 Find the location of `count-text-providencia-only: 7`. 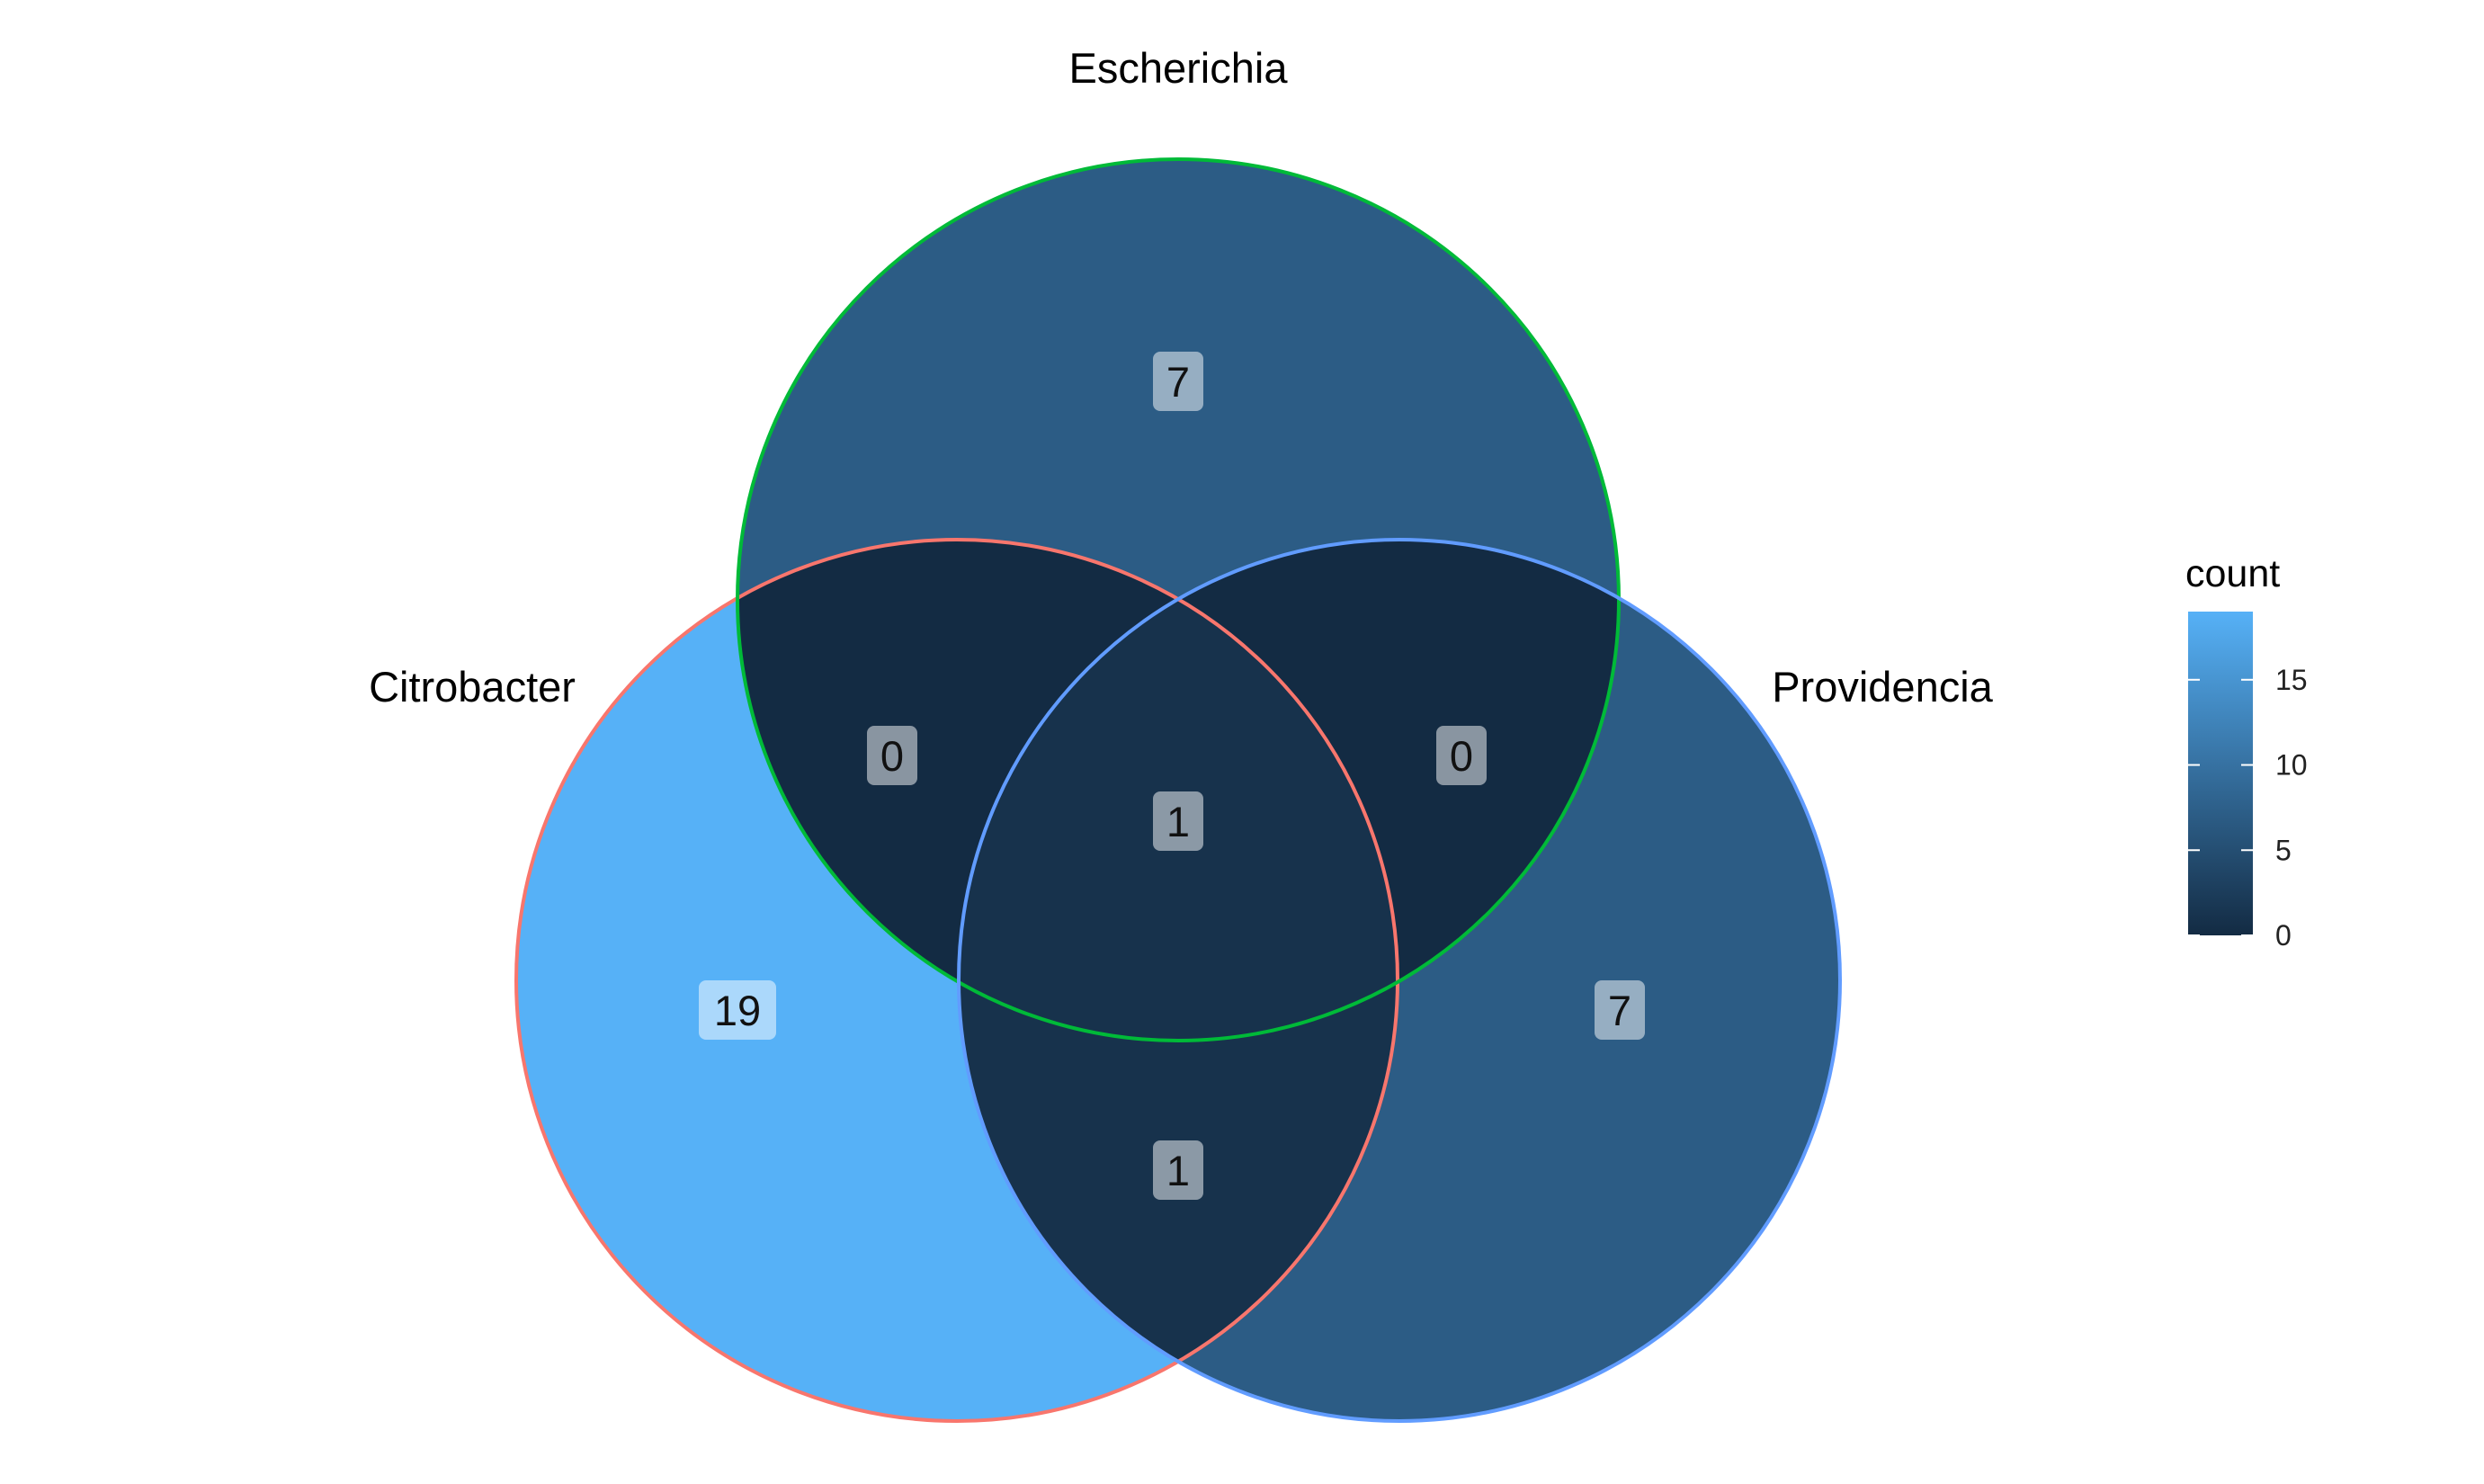

count-text-providencia-only: 7 is located at coordinates (1619, 1010).